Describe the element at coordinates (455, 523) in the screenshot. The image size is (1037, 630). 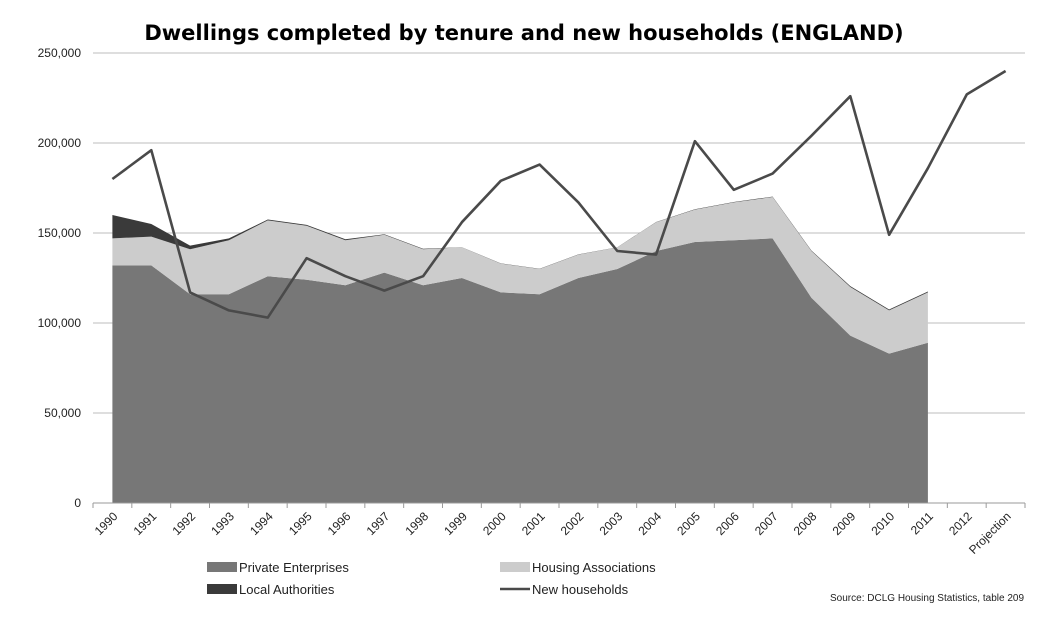
I see `x-tick-label: 1999` at that location.